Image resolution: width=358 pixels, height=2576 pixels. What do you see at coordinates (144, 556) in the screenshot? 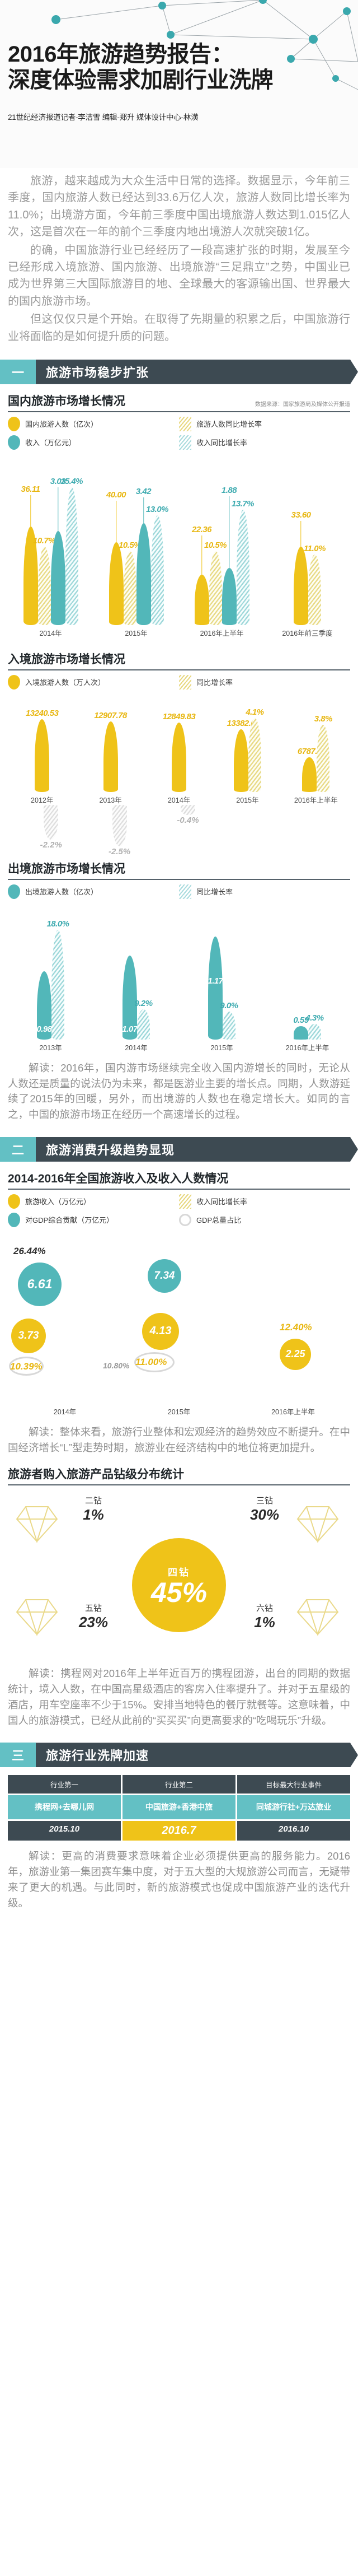
I see `bar-revenue-2015: 3.42` at bounding box center [144, 556].